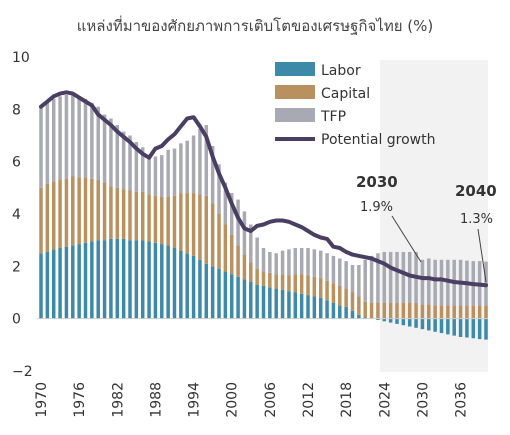 The height and width of the screenshot is (435, 510). I want to click on annotation-2030-value: 1.9%, so click(376, 207).